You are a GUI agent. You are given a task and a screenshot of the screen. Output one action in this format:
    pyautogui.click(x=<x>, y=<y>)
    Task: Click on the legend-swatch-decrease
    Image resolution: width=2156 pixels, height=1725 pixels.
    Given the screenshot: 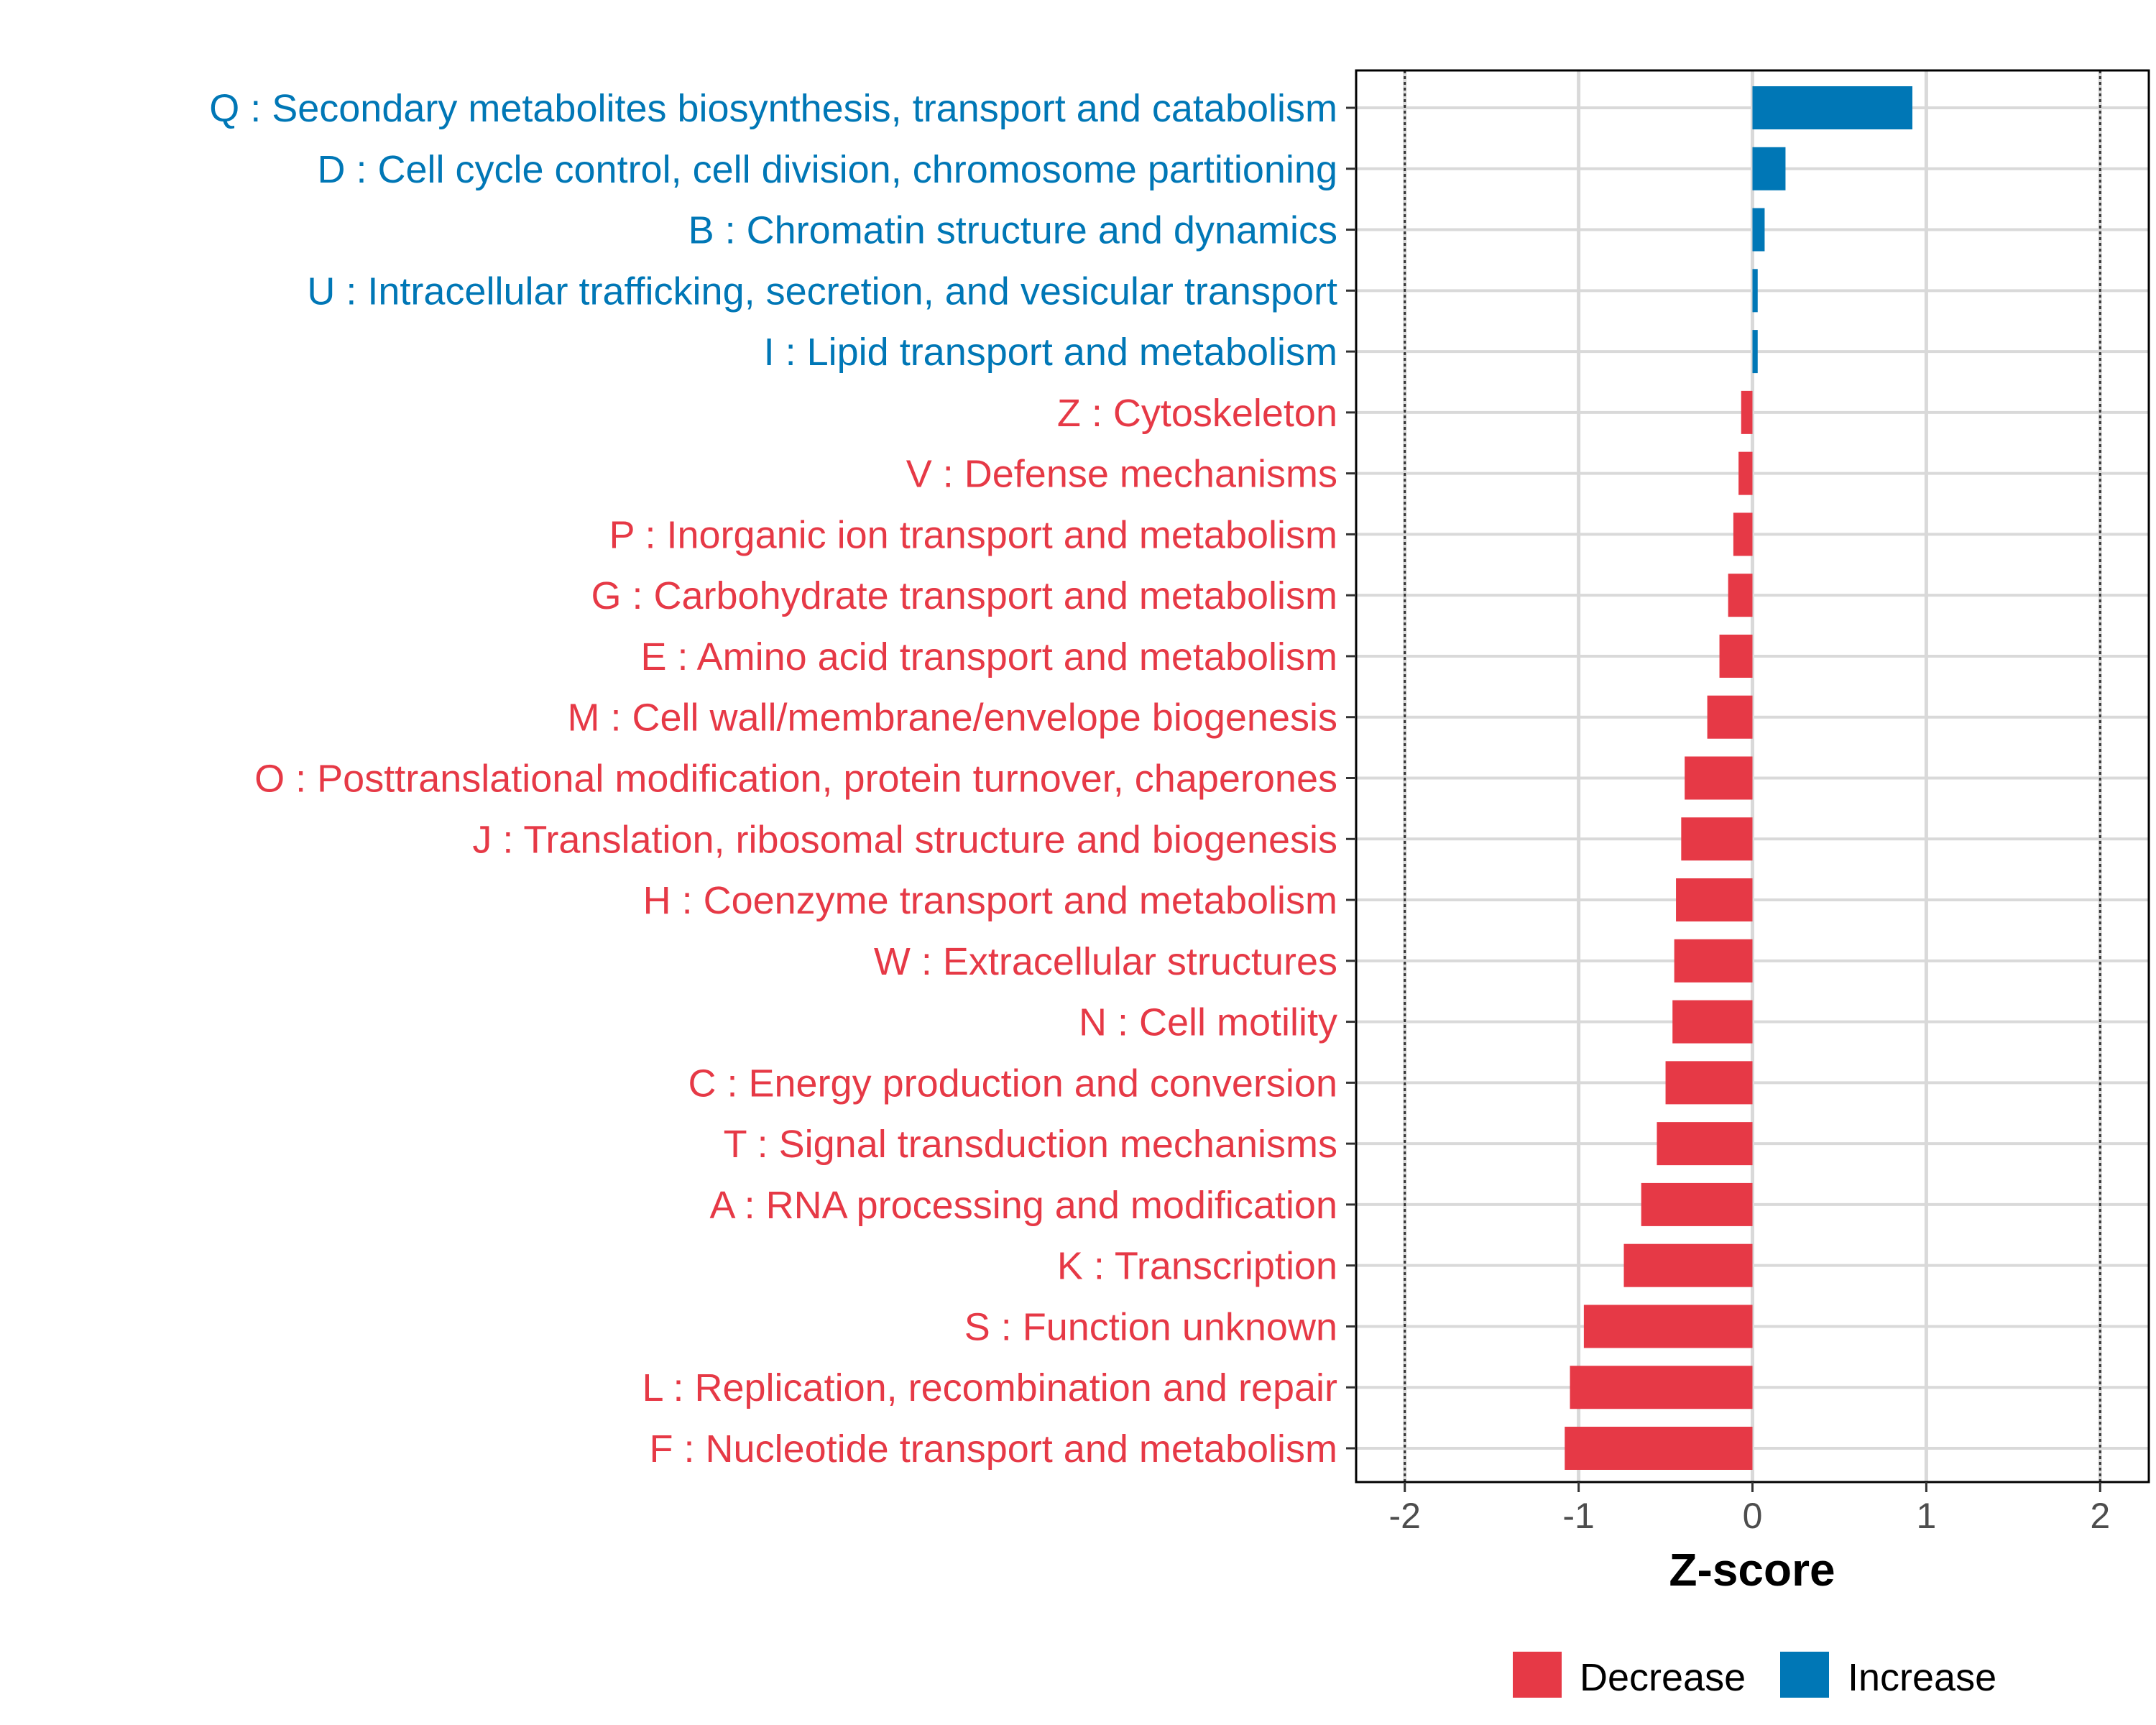 What is the action you would take?
    pyautogui.click(x=1538, y=1675)
    